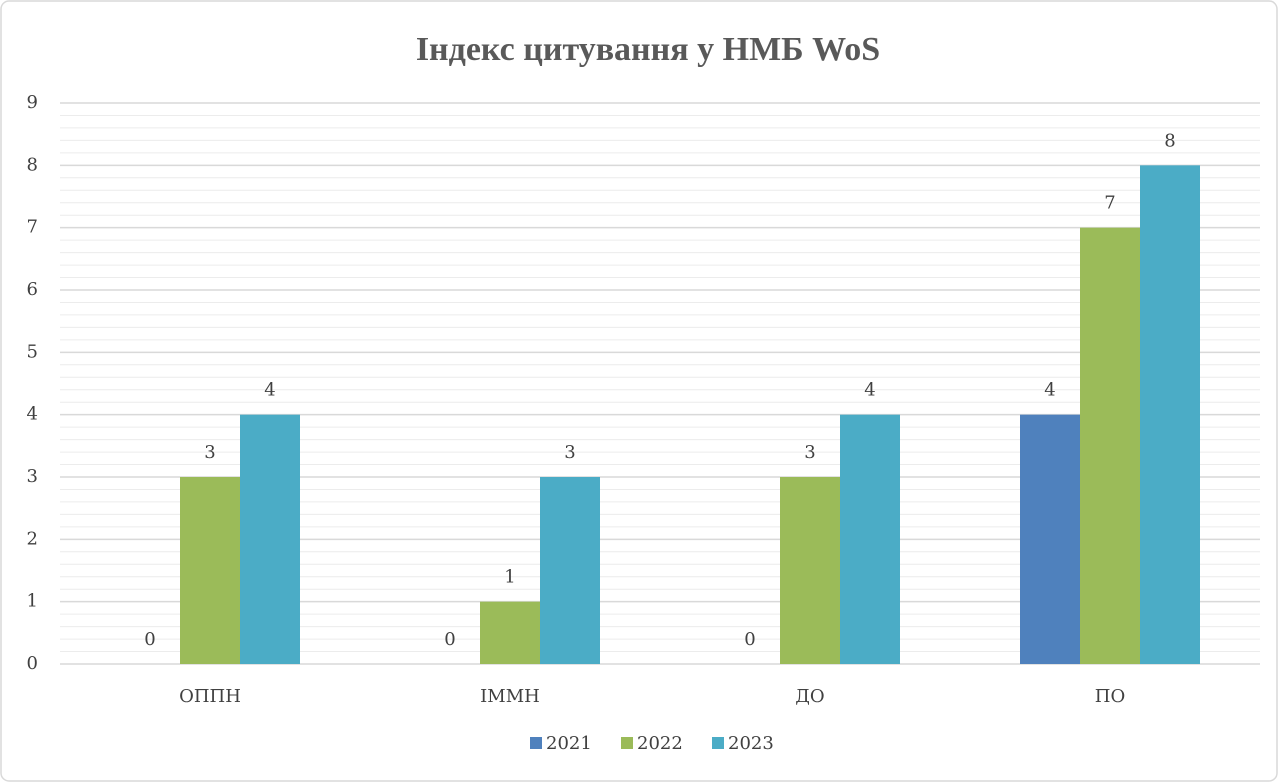  What do you see at coordinates (660, 743) in the screenshot?
I see `legend-label: 2022` at bounding box center [660, 743].